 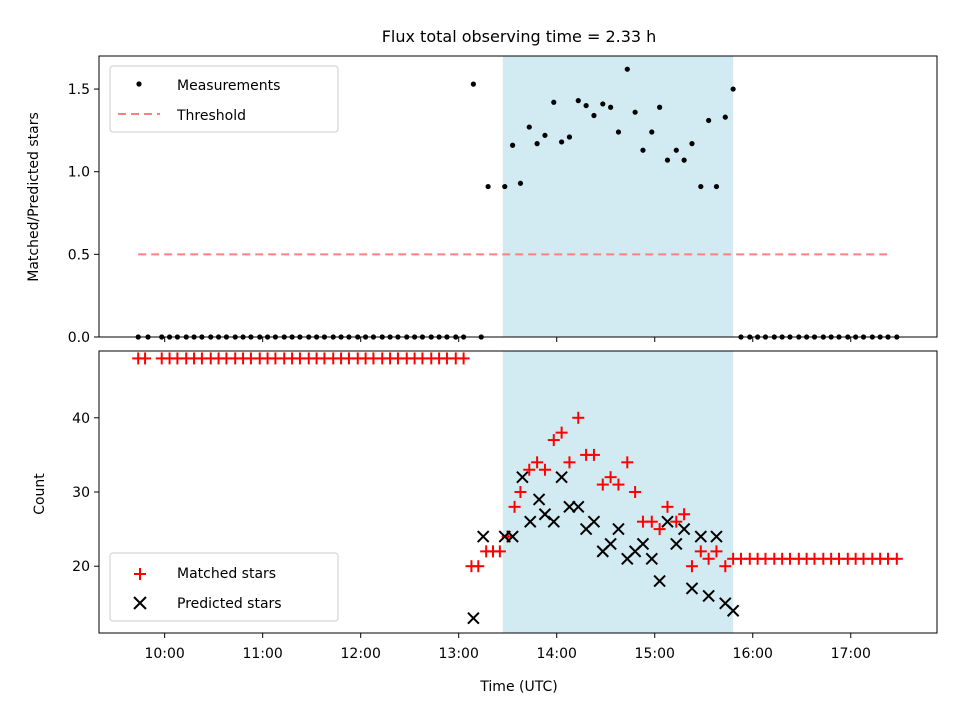 What do you see at coordinates (211, 116) in the screenshot?
I see `threshold-legend-label: Threshold` at bounding box center [211, 116].